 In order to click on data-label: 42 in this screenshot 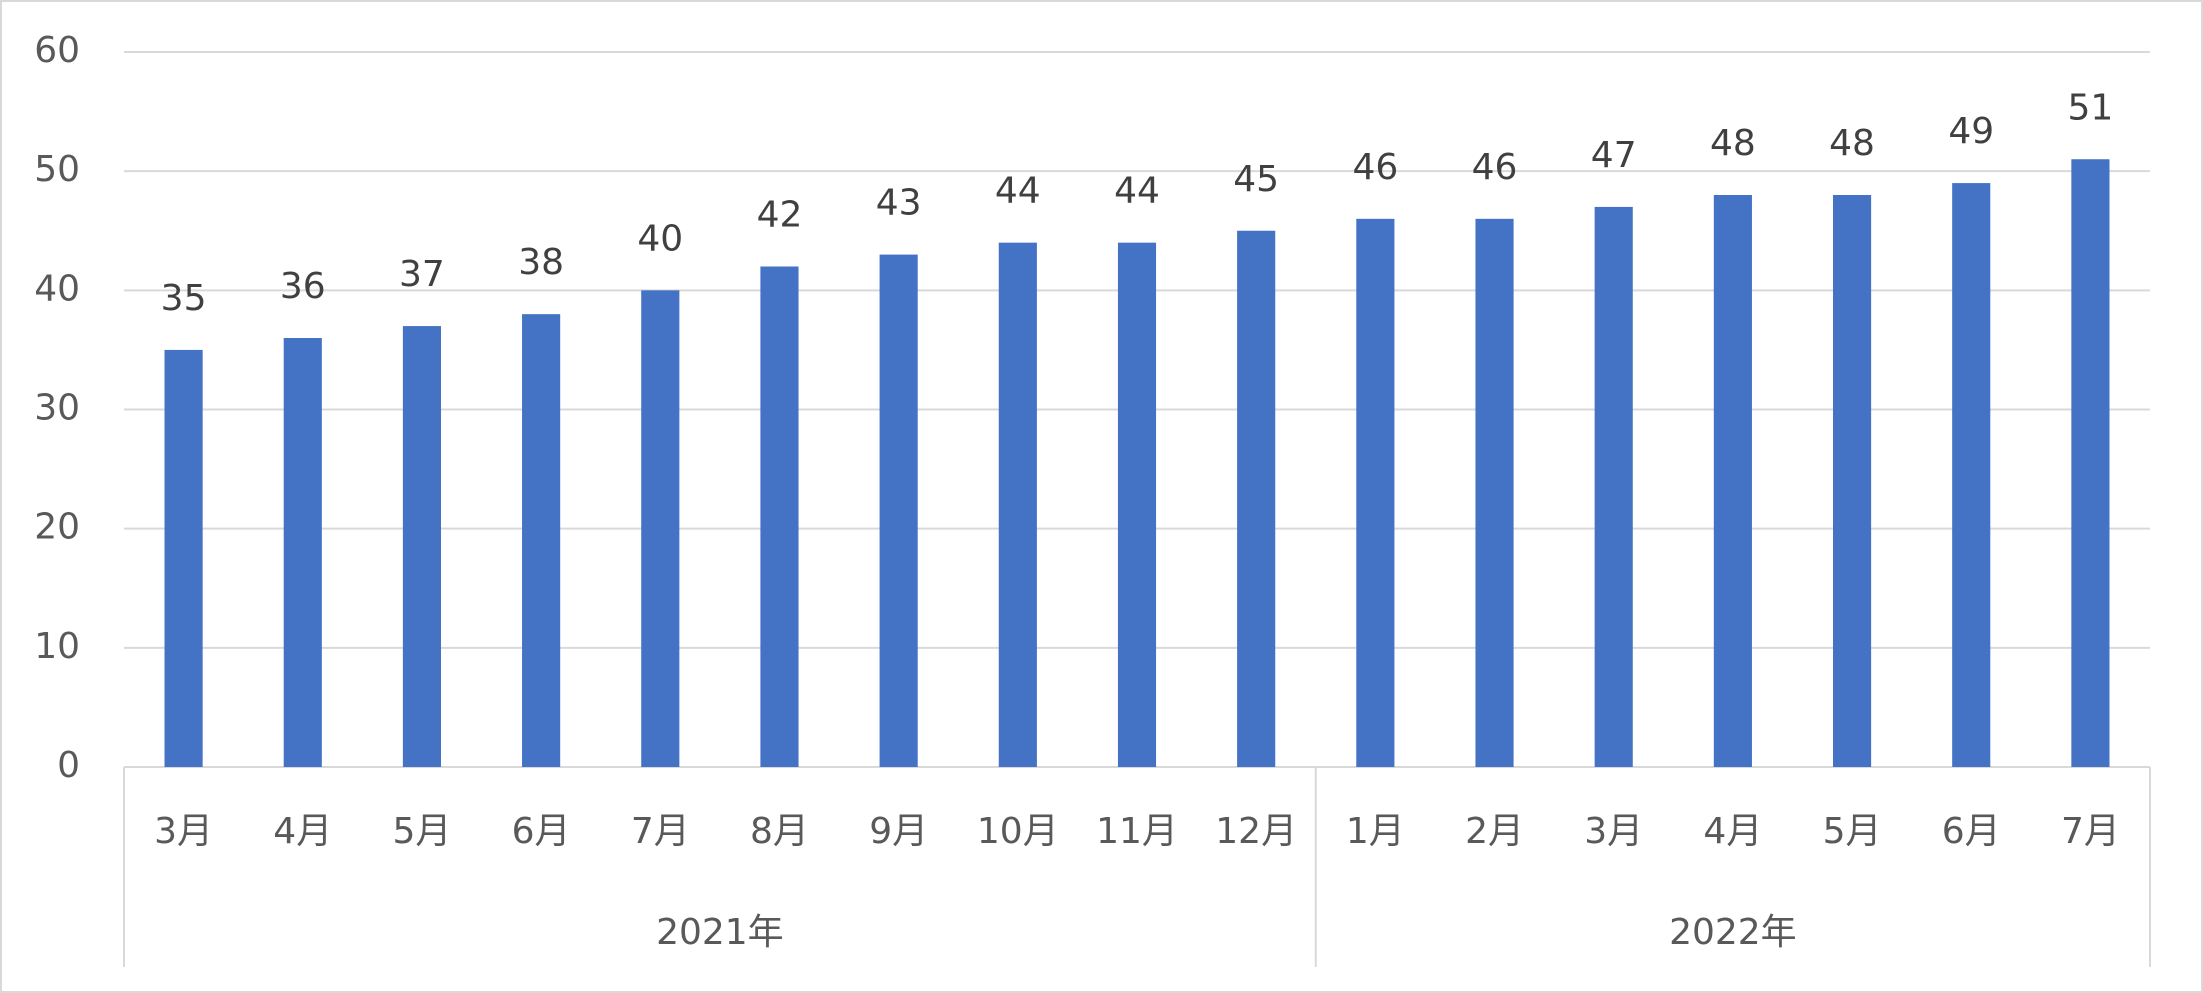, I will do `click(780, 215)`.